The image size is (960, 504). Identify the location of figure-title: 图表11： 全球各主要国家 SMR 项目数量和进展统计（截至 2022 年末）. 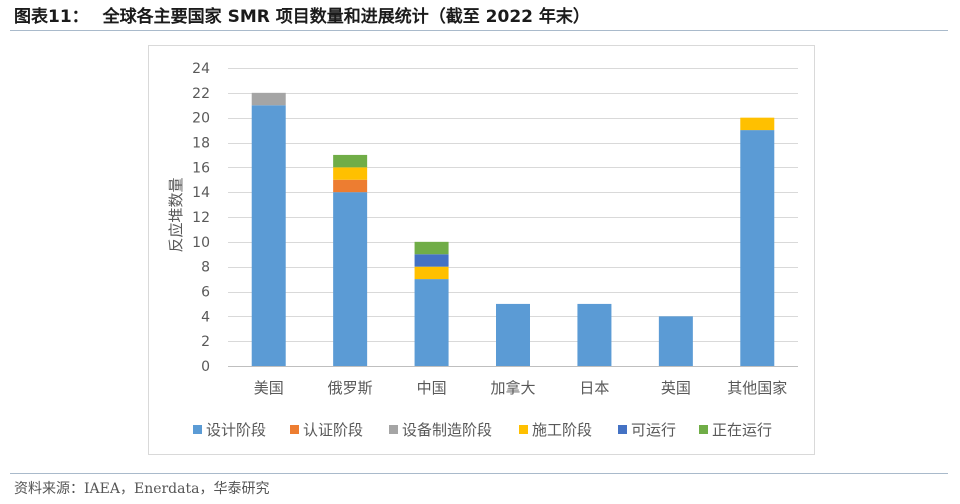
(302, 17).